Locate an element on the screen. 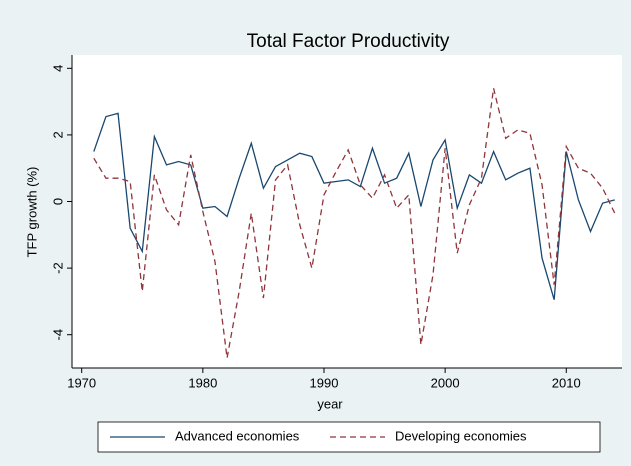  y-tick-label: -4 is located at coordinates (57, 335).